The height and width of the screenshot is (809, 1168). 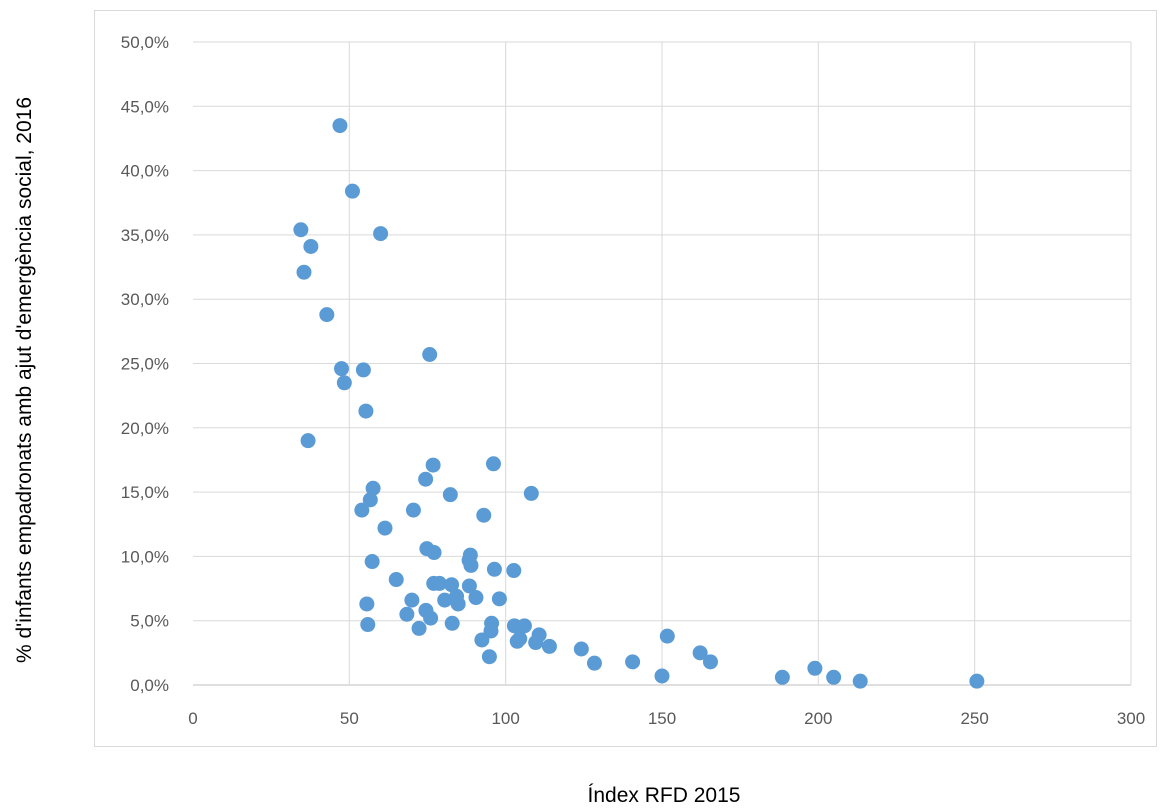 I want to click on x-tick-labels: 0 50 100 150 200 250 300, so click(x=666, y=718).